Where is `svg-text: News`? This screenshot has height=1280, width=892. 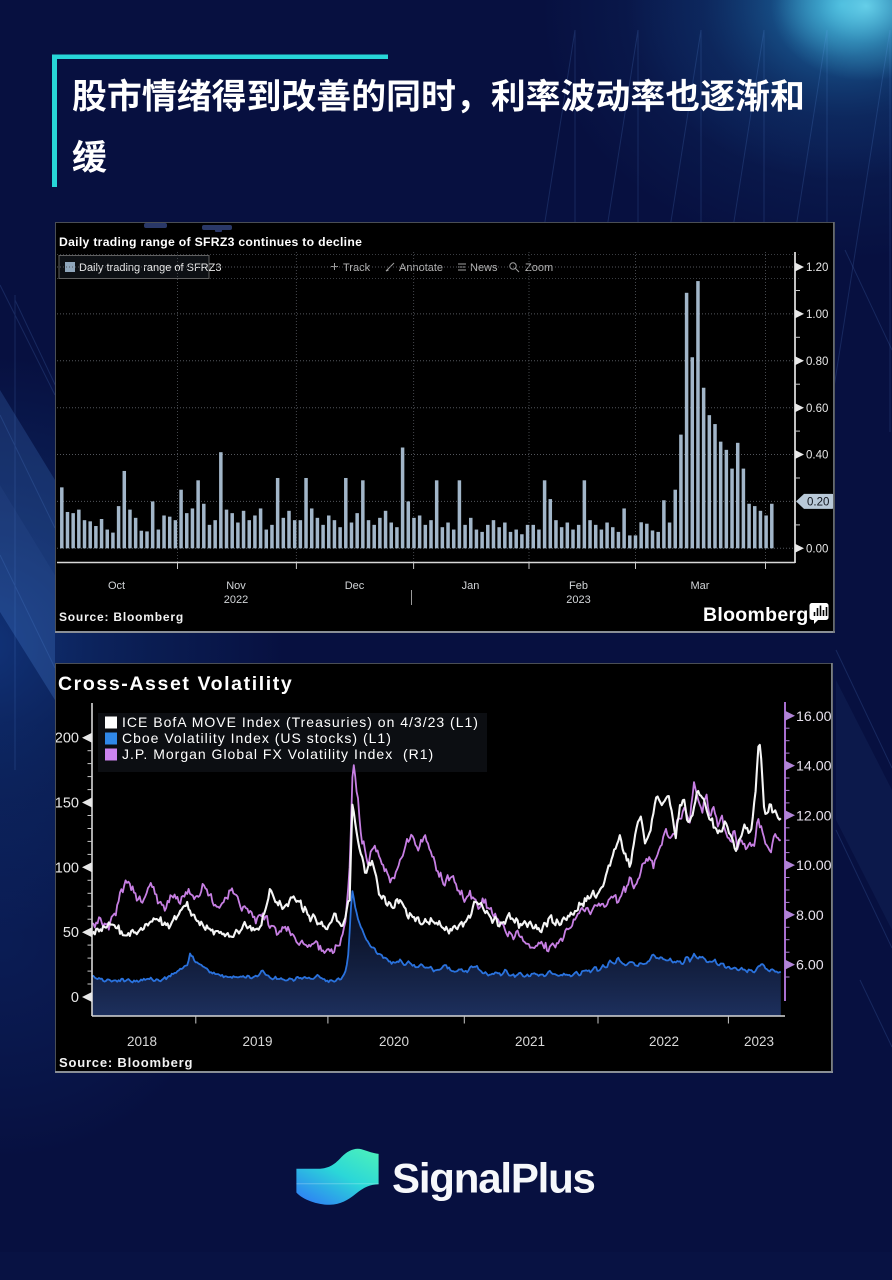
svg-text: News is located at coordinates (484, 268).